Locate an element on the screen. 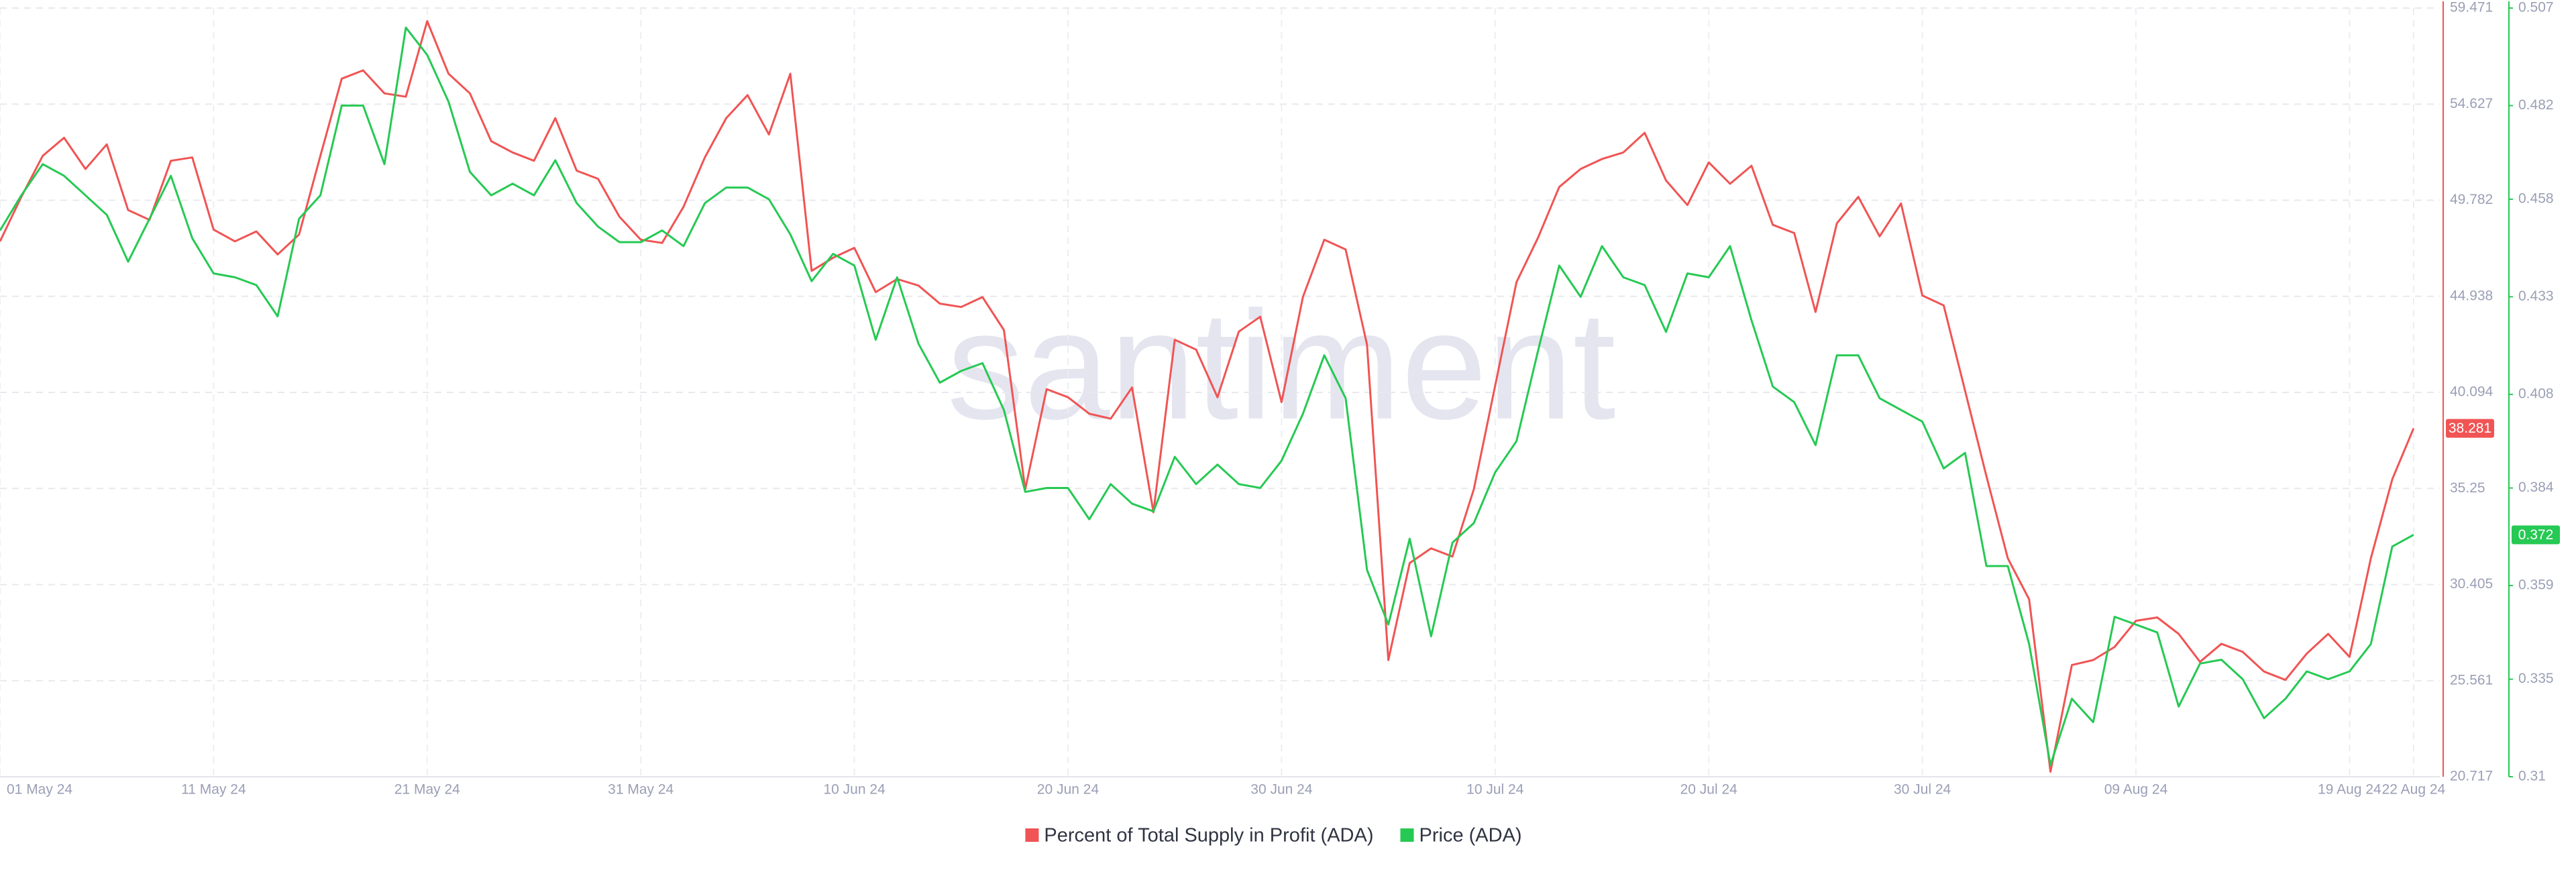  y-tick-label: 44.938 is located at coordinates (2471, 295).